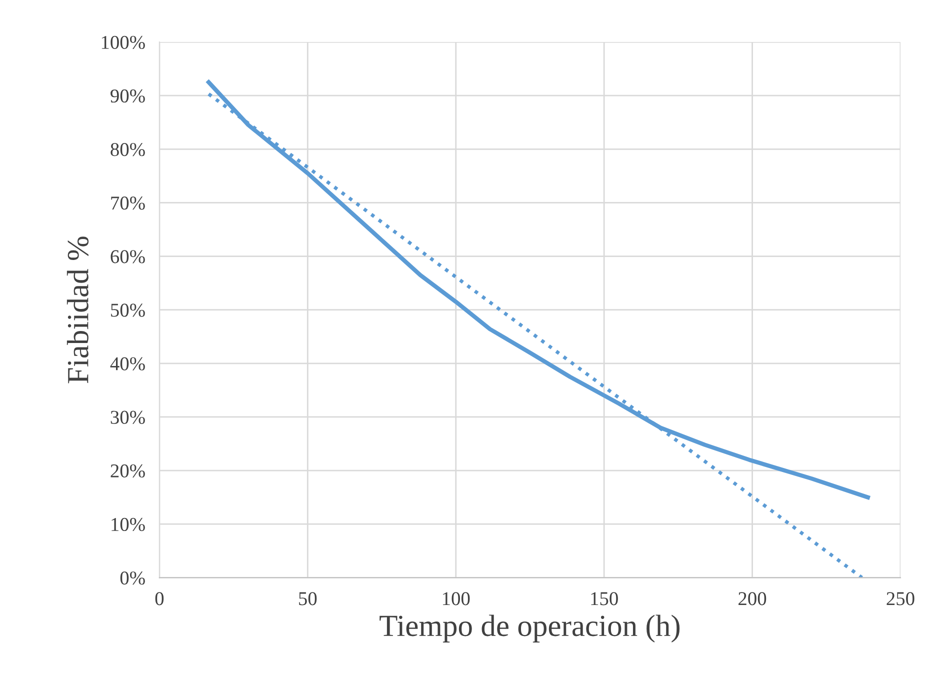 This screenshot has height=678, width=938. Describe the element at coordinates (159, 599) in the screenshot. I see `x-tick-label: 0` at that location.